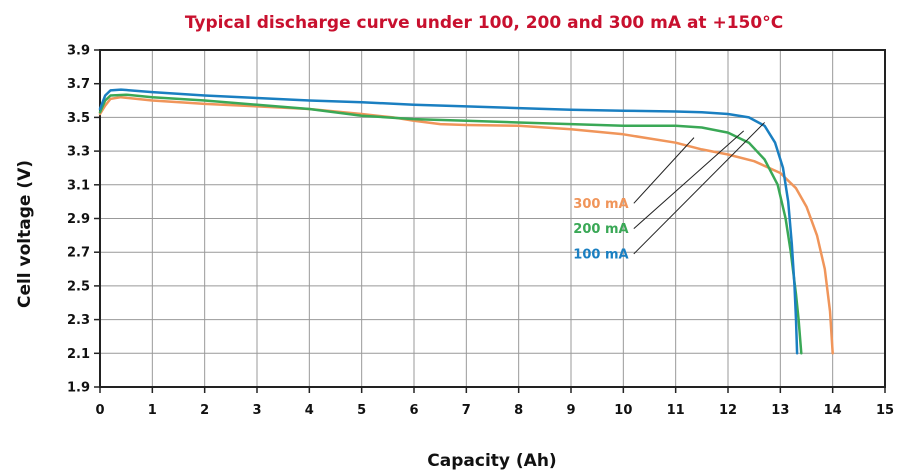 This screenshot has height=471, width=914. Describe the element at coordinates (78, 219) in the screenshot. I see `y-tick-label: 2.9` at that location.